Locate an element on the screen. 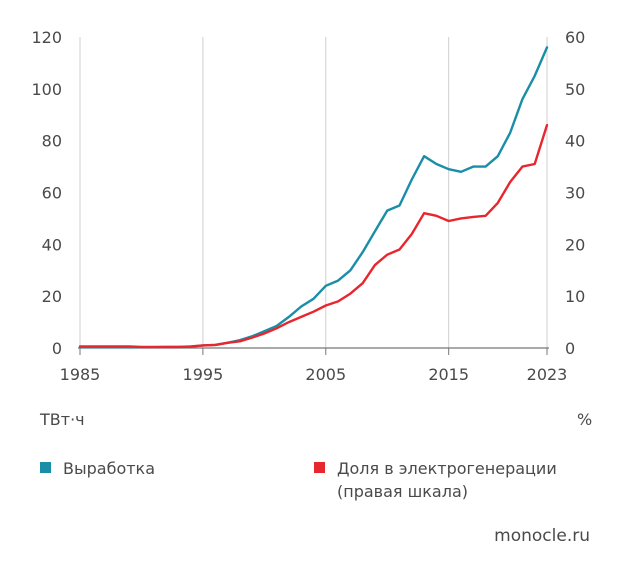 This screenshot has height=573, width=620. right-y-tick-label: 30 is located at coordinates (575, 193).